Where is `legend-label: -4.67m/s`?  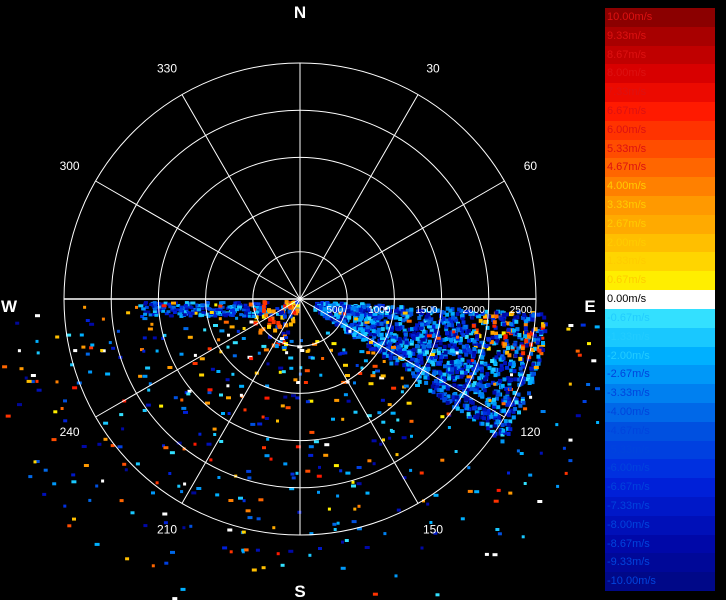
legend-label: -4.67m/s is located at coordinates (628, 430).